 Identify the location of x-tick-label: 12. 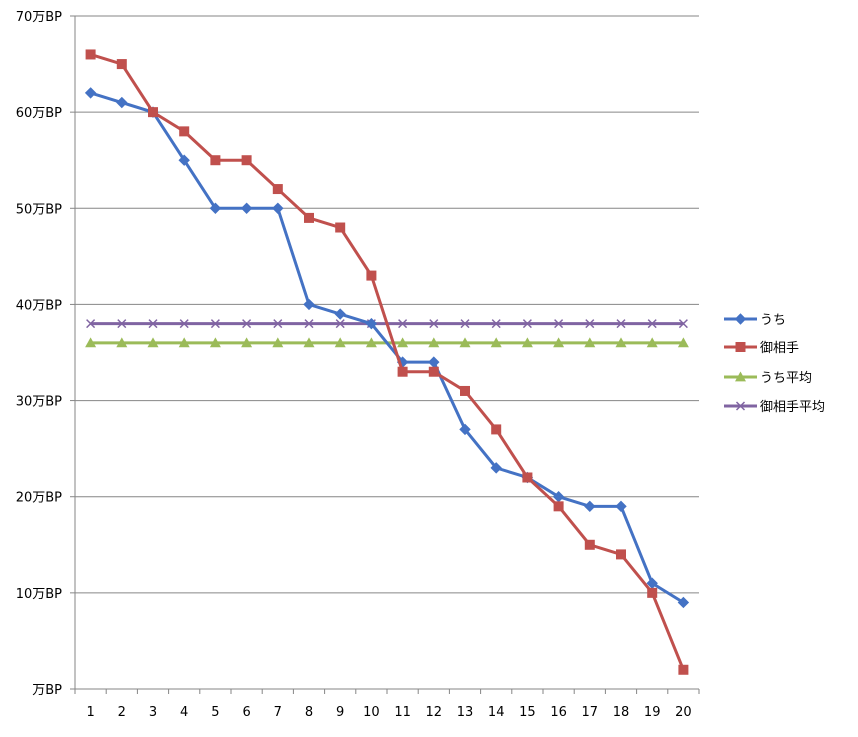
(434, 712).